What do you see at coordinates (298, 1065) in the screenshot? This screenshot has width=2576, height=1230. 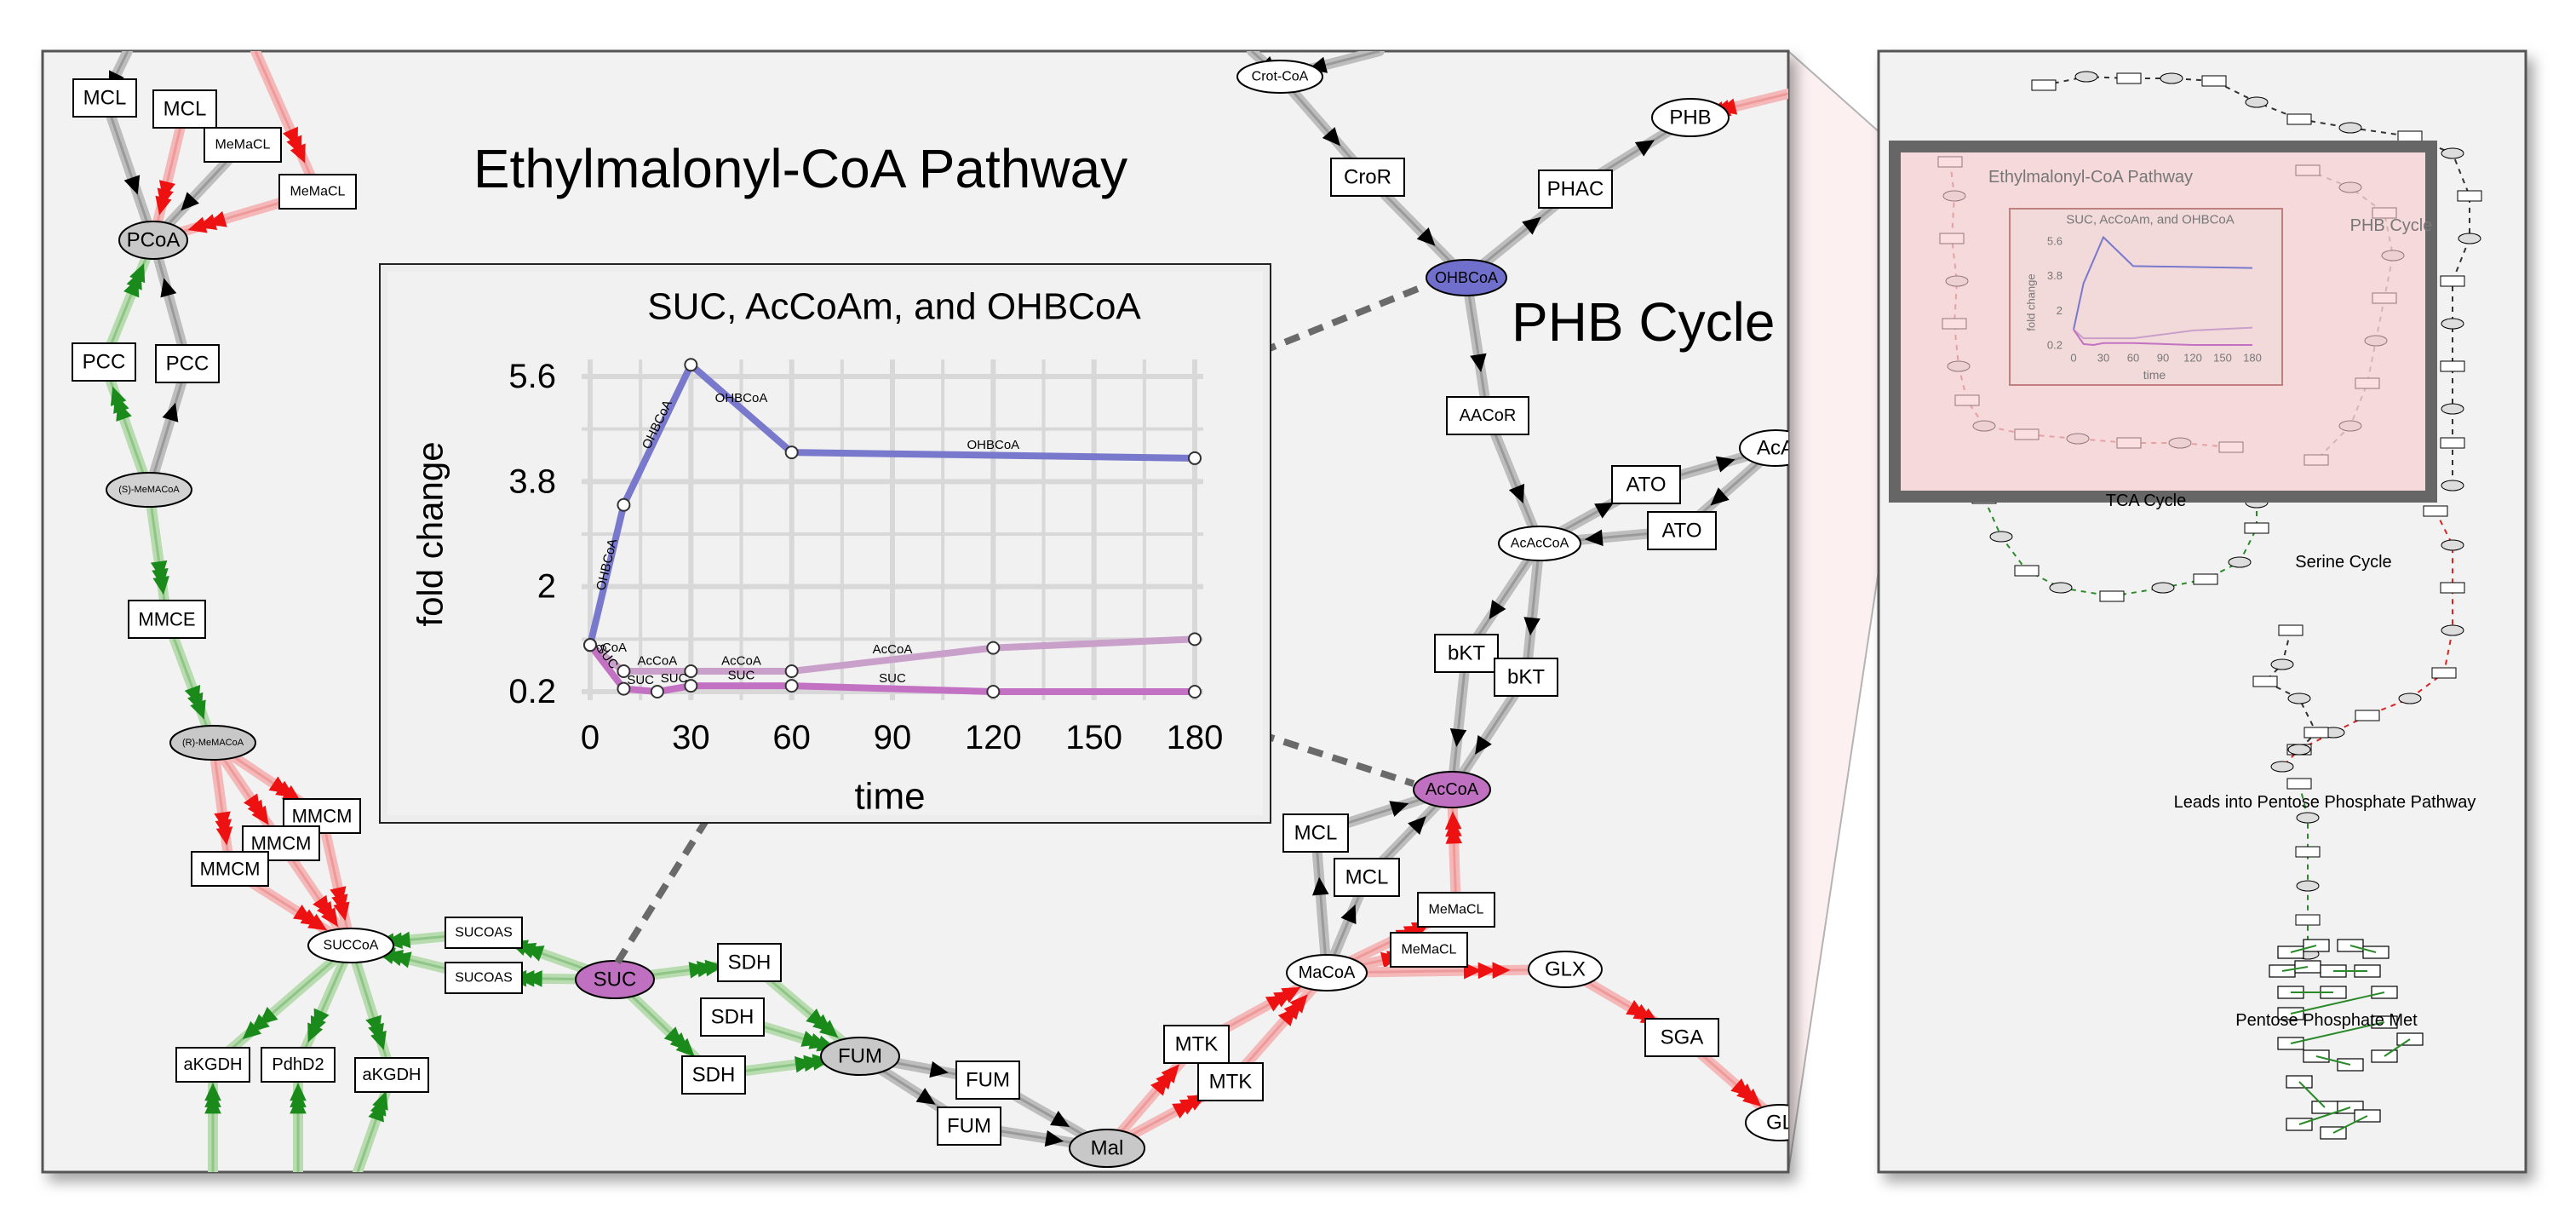 I see `enzyme-pdhd2: PdhD2` at bounding box center [298, 1065].